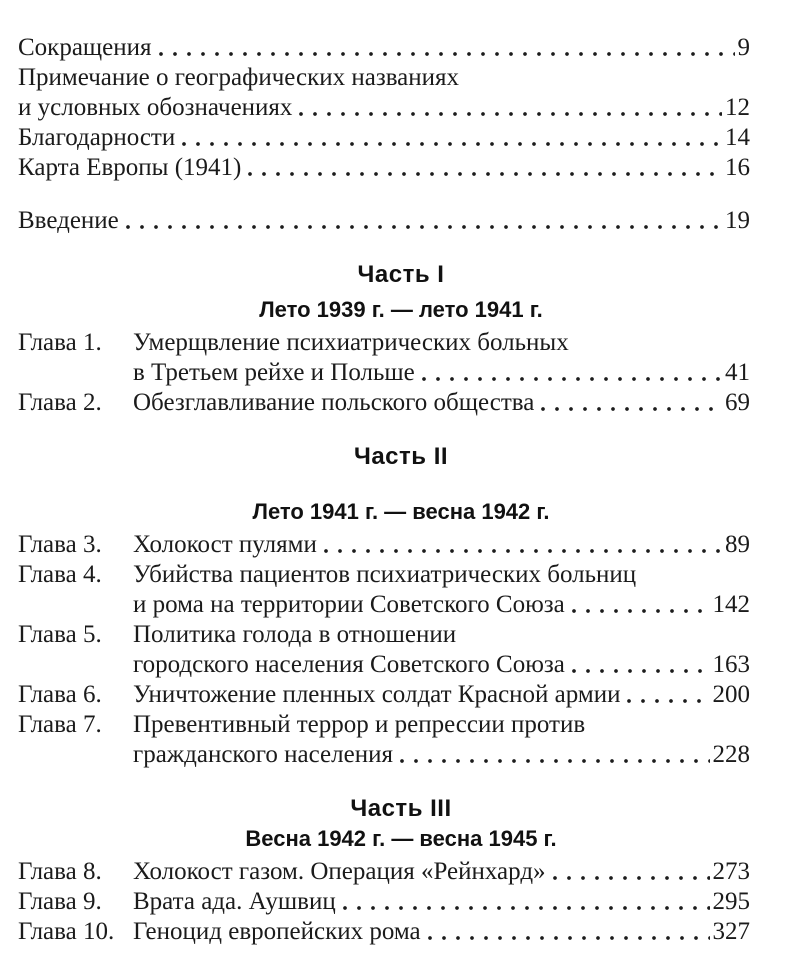 This screenshot has height=975, width=802. What do you see at coordinates (737, 372) in the screenshot?
I see `page-number: 41` at bounding box center [737, 372].